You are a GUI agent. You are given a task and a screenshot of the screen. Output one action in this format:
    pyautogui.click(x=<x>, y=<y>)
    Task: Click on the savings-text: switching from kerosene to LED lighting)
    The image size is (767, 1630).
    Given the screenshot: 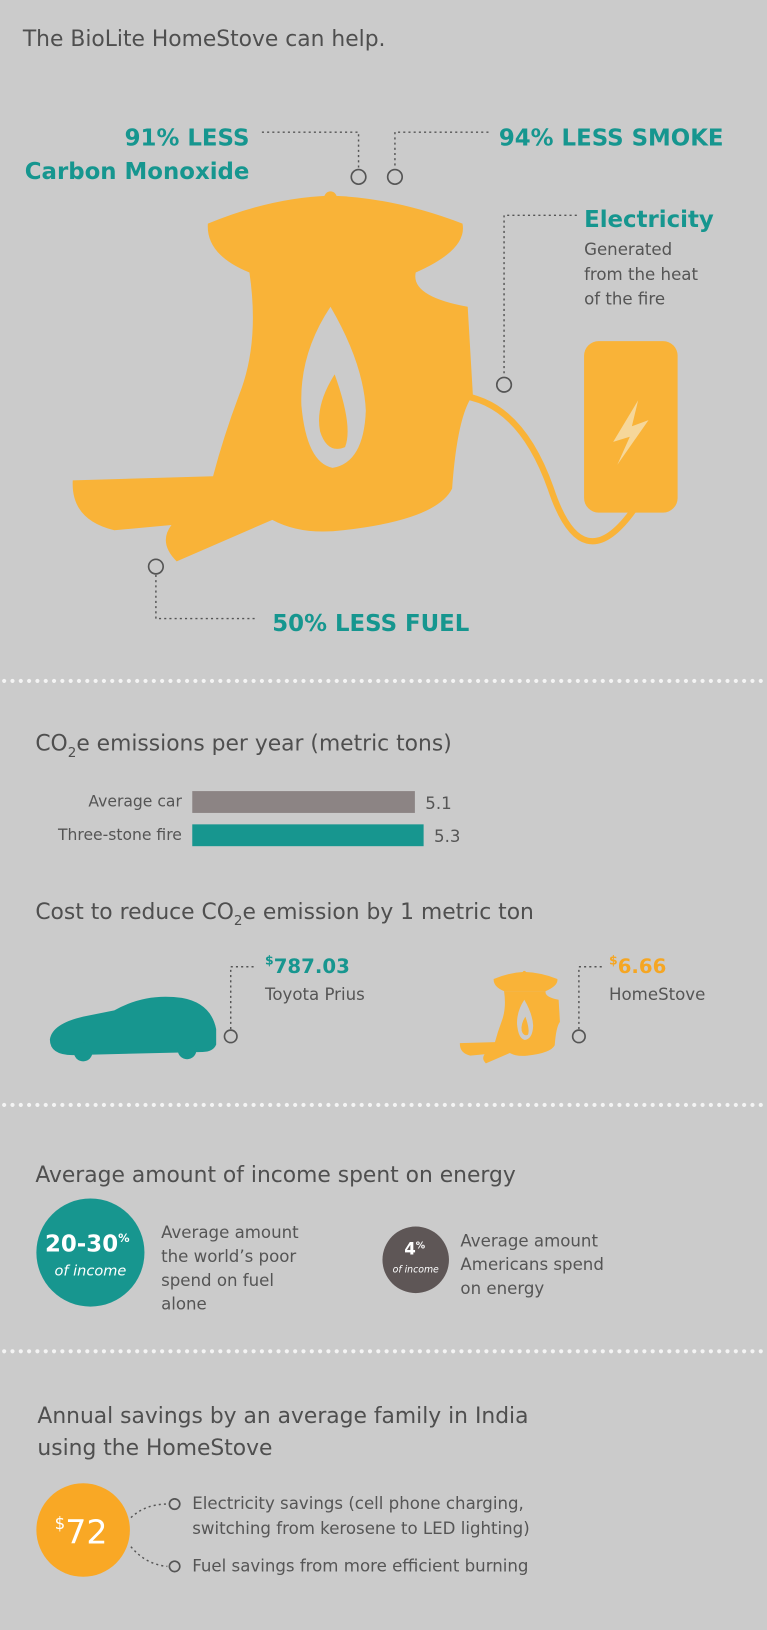 What is the action you would take?
    pyautogui.click(x=360, y=1528)
    